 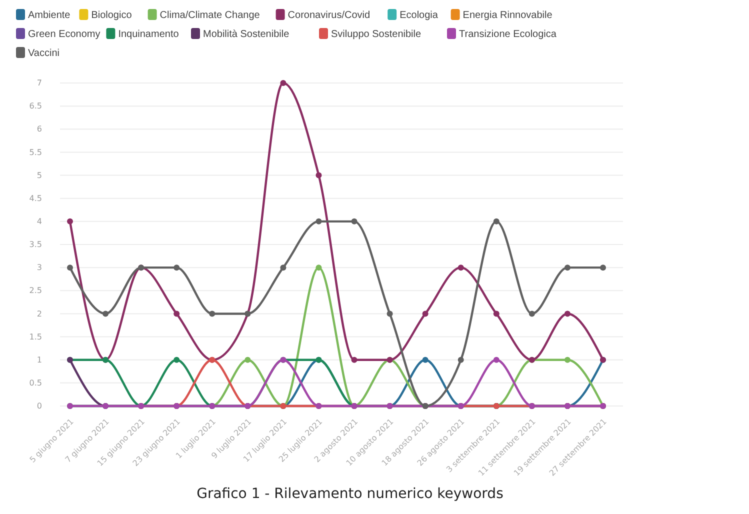 I want to click on y-tick-label: 0, so click(x=39, y=406).